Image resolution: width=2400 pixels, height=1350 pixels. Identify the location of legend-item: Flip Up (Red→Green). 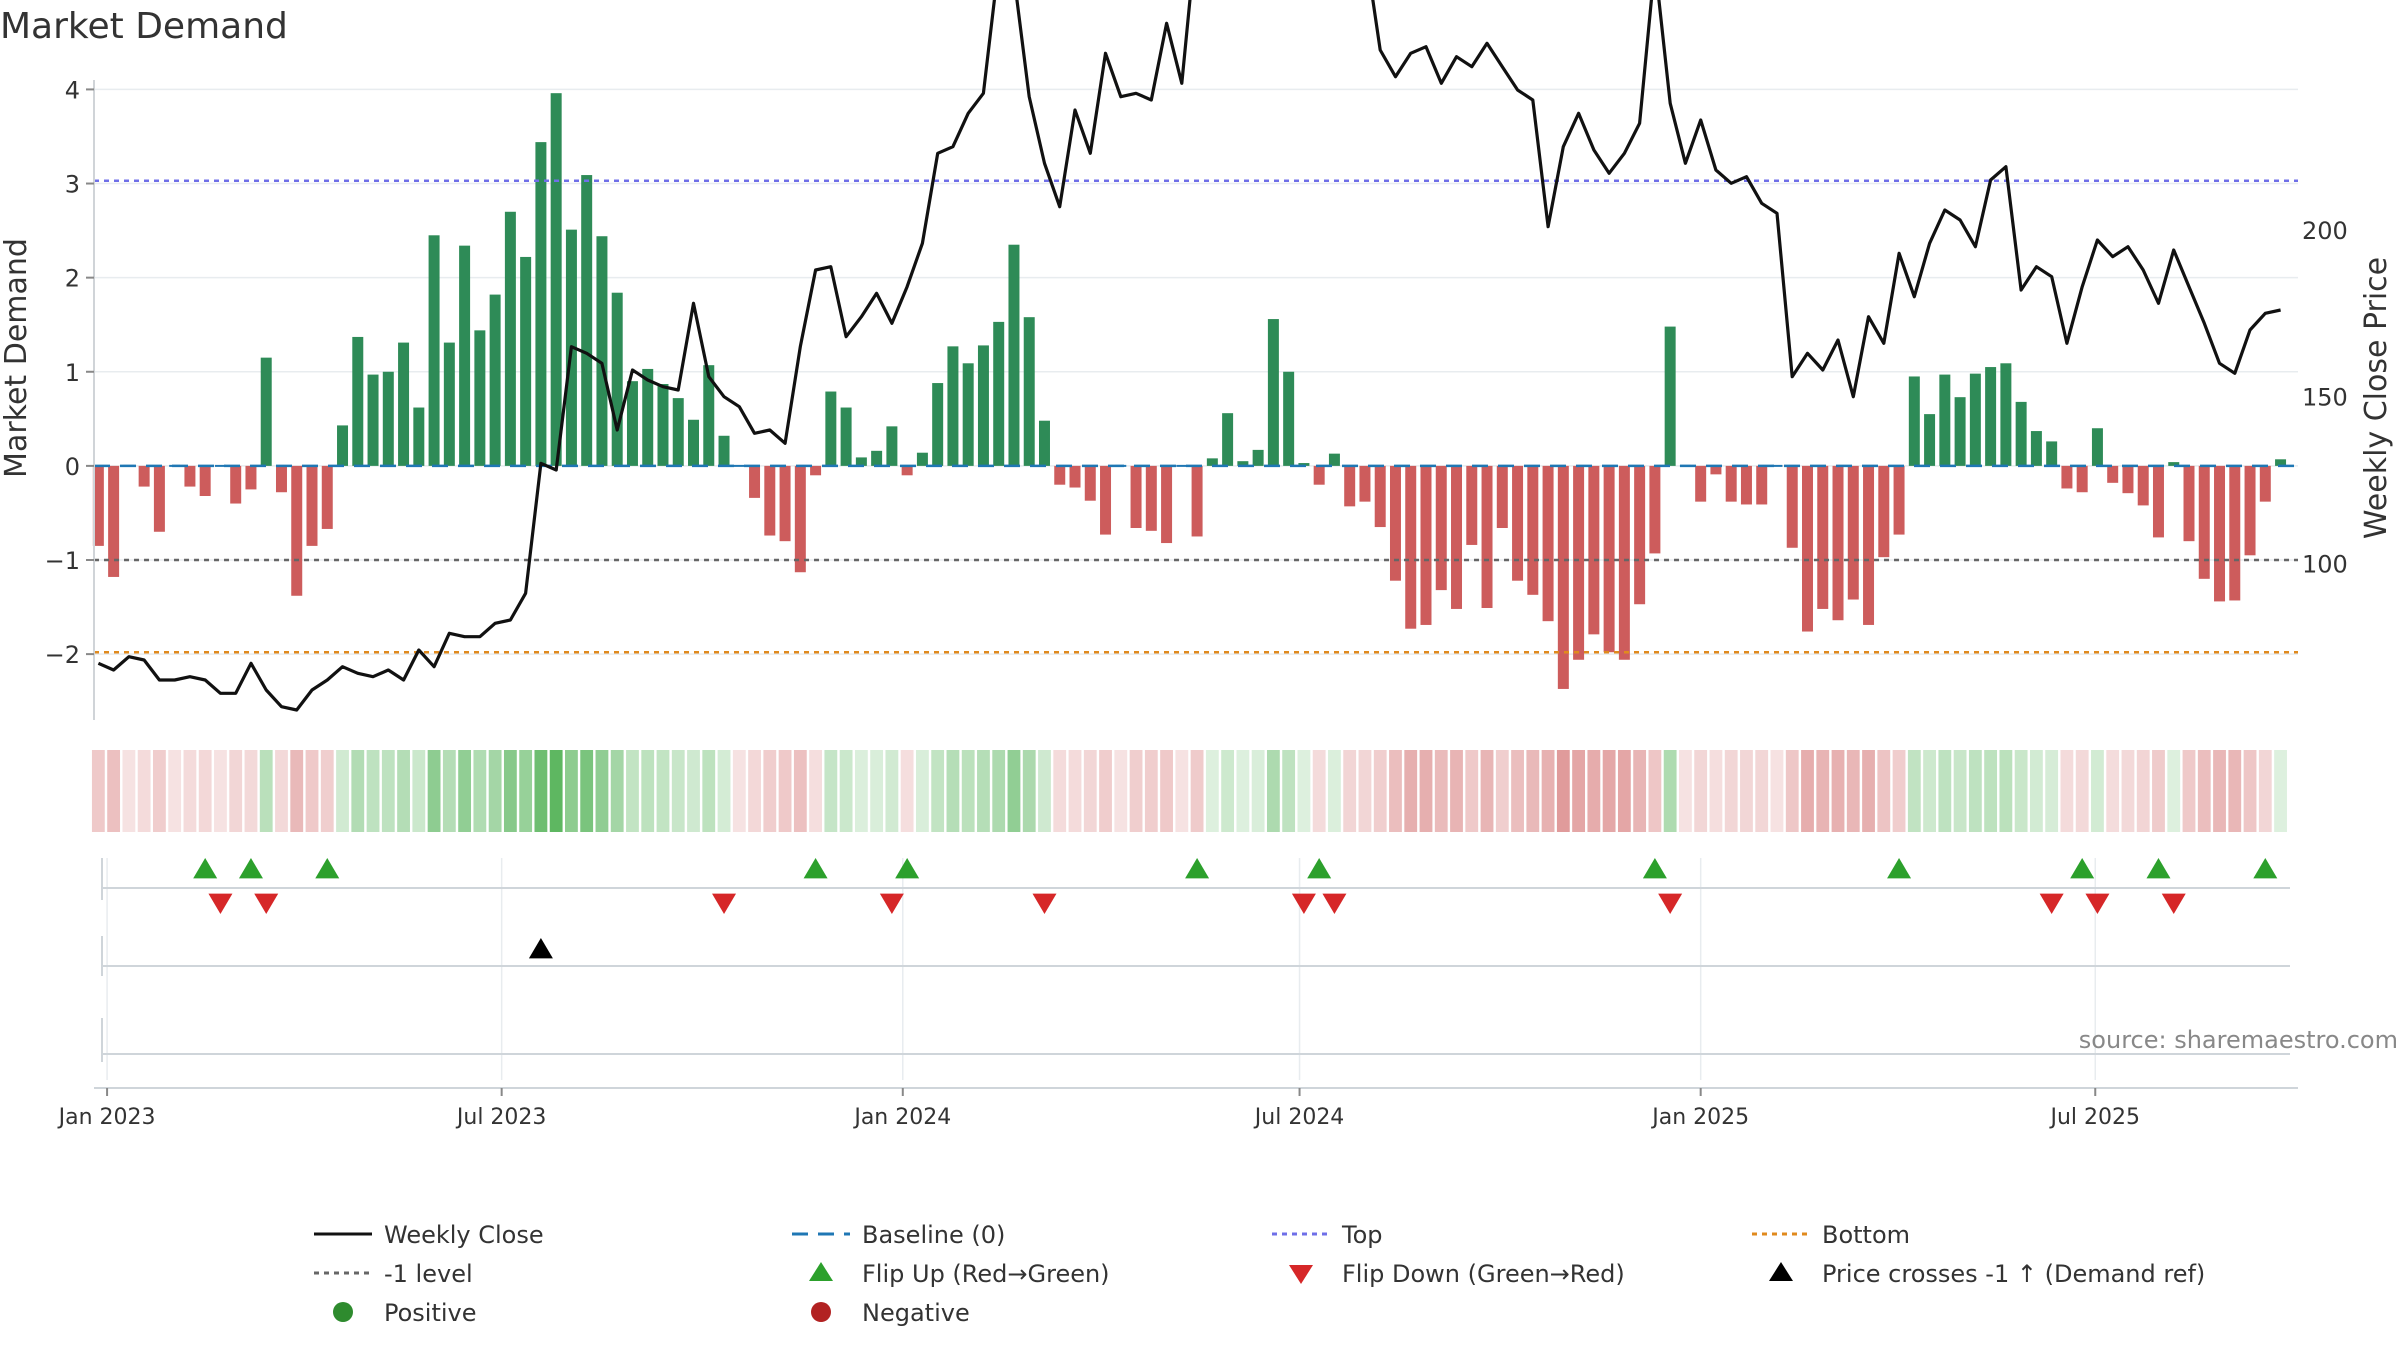
(959, 1274).